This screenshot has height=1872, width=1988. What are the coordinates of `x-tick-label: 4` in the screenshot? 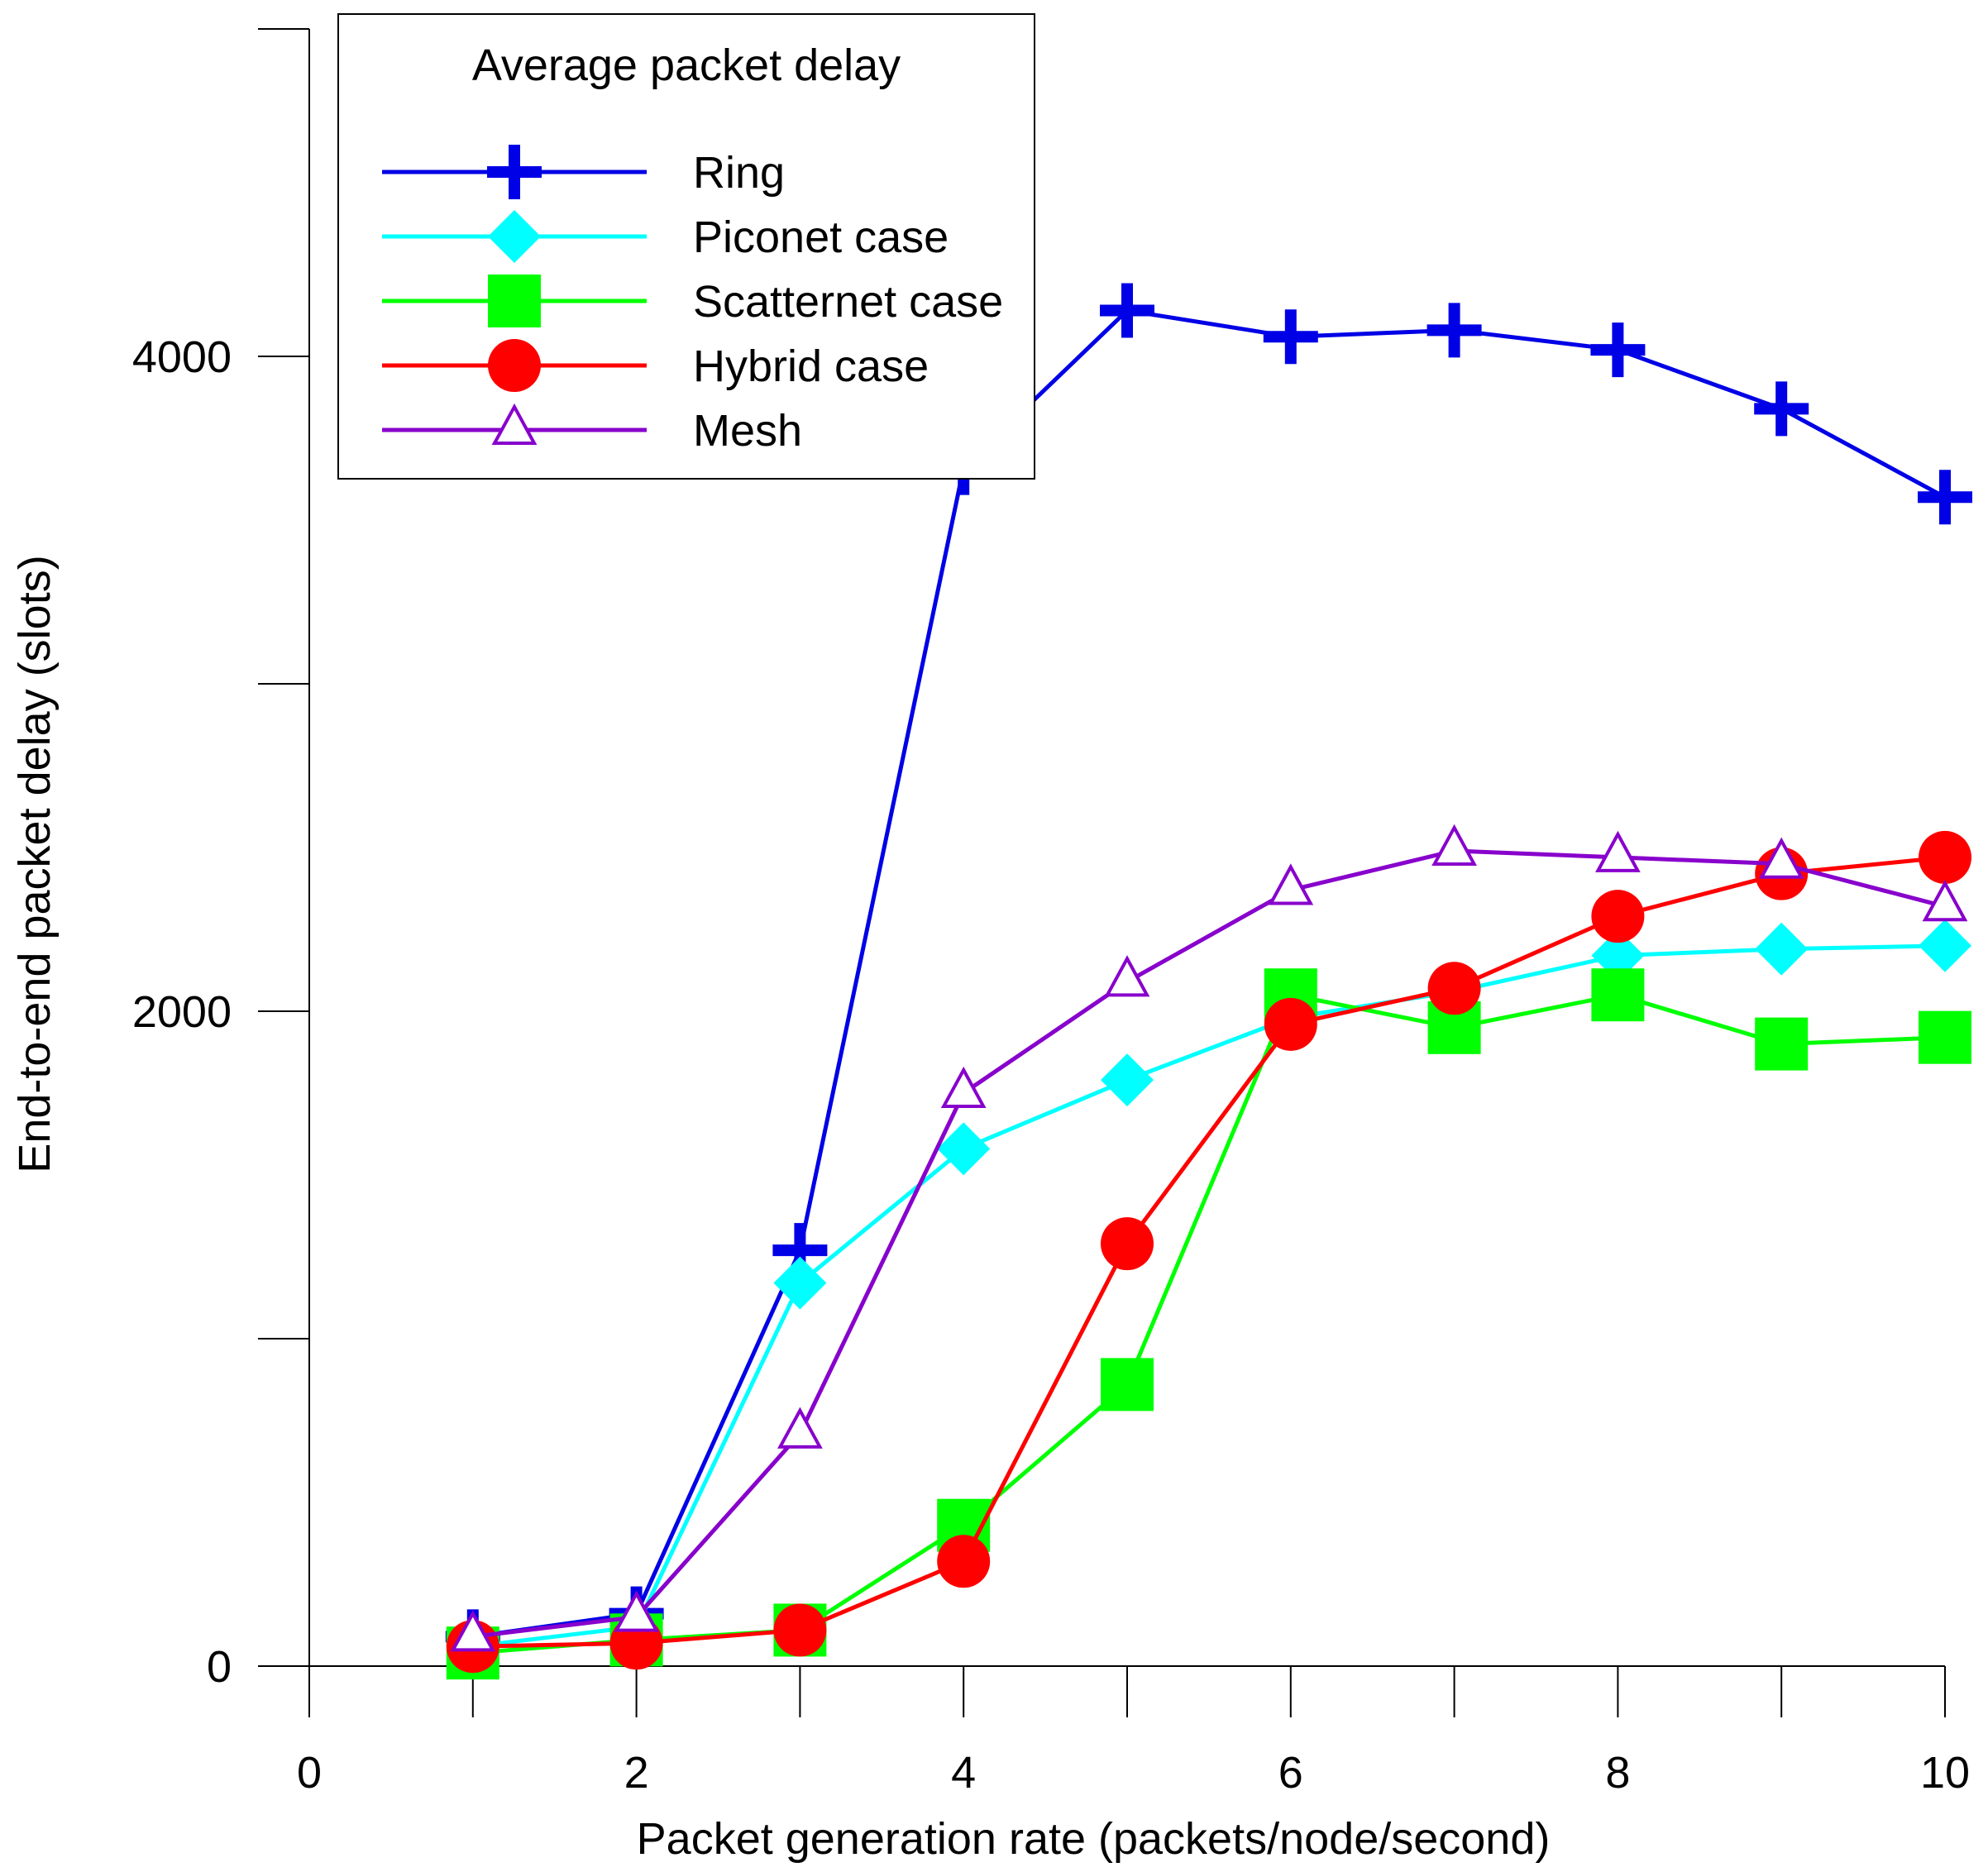 It's located at (963, 1773).